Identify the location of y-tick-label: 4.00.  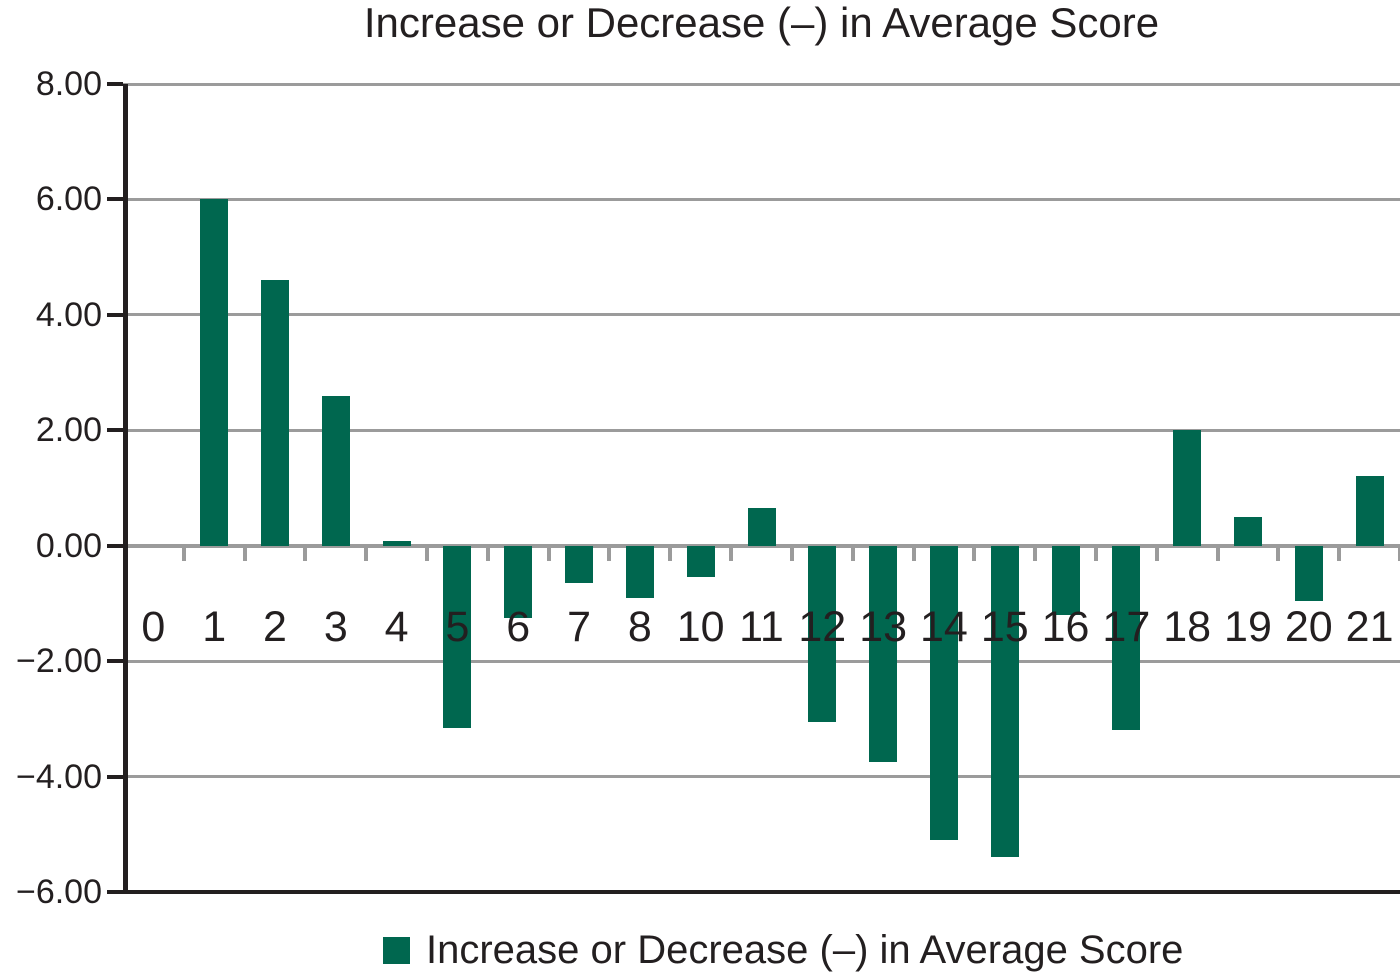
(68, 314).